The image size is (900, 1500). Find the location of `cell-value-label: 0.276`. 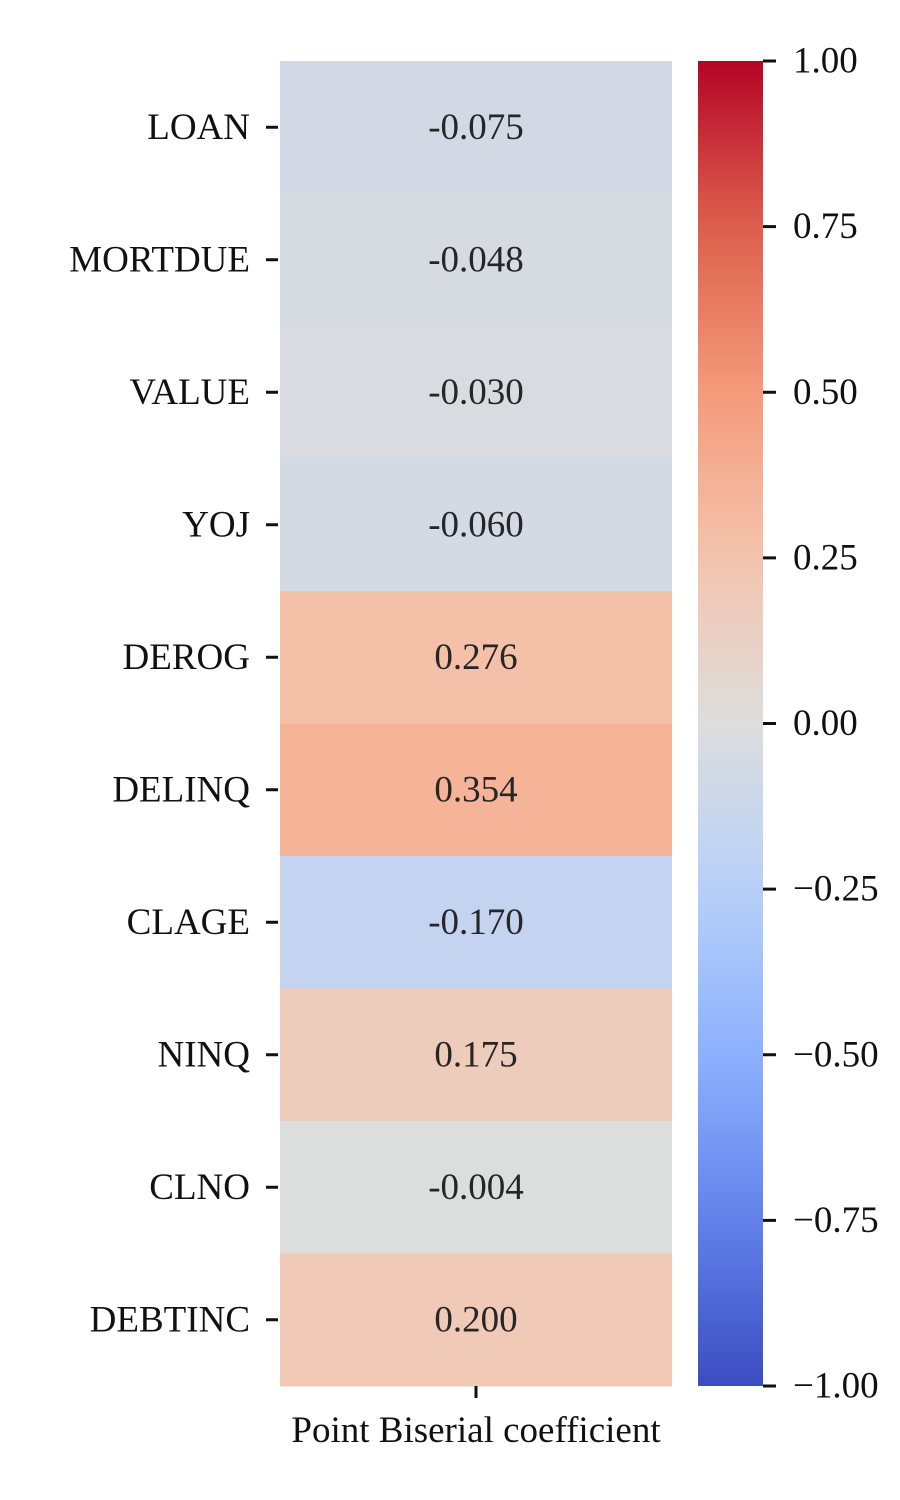

cell-value-label: 0.276 is located at coordinates (475, 657).